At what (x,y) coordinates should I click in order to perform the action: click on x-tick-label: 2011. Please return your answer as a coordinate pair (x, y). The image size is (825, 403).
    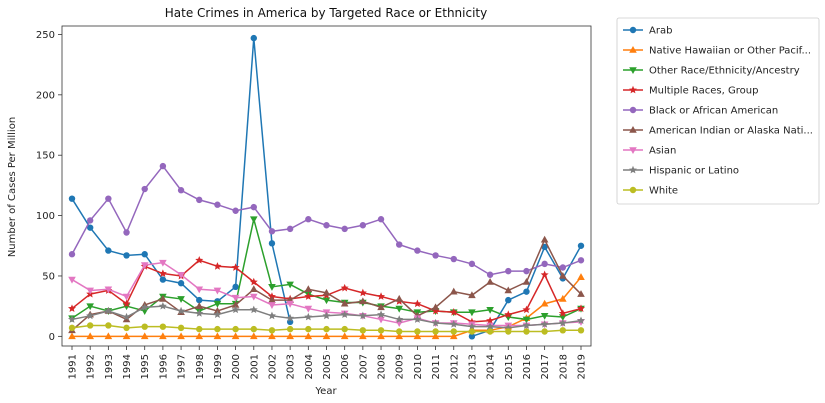
    Looking at the image, I should click on (436, 366).